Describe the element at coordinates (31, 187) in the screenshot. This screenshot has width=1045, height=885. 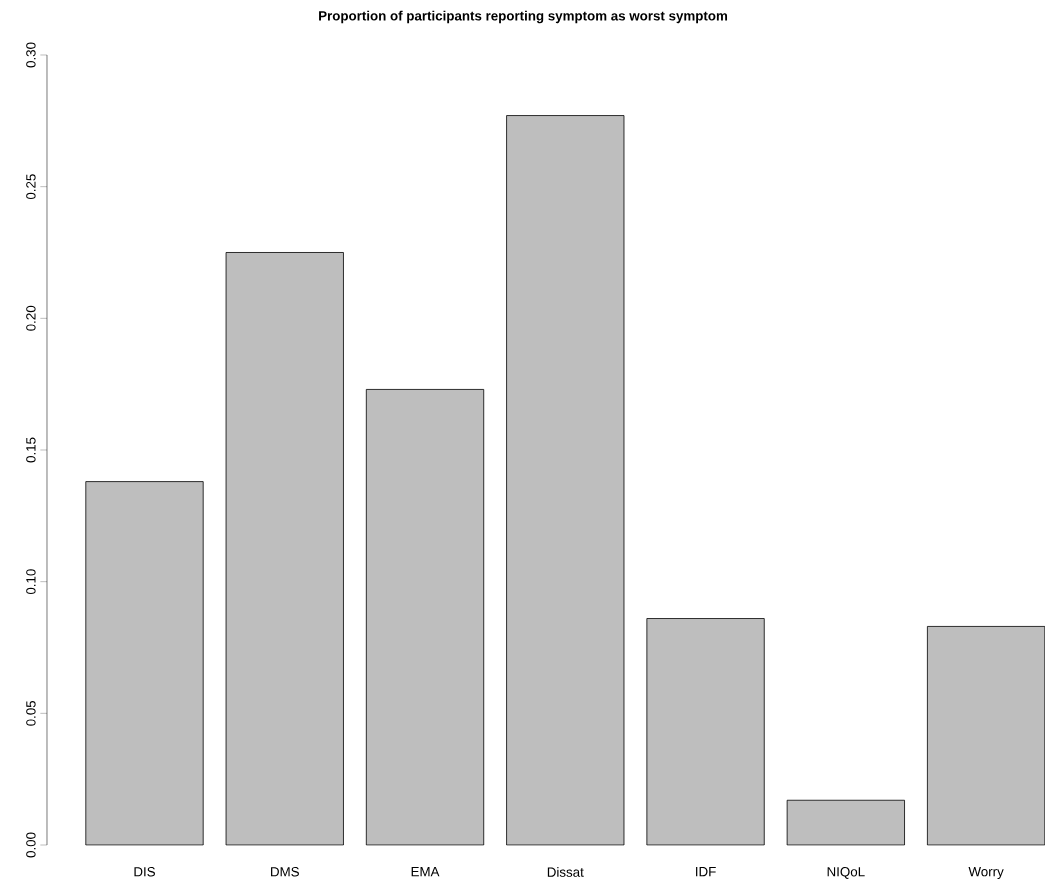
I see `y-tick-label: 0.25` at that location.